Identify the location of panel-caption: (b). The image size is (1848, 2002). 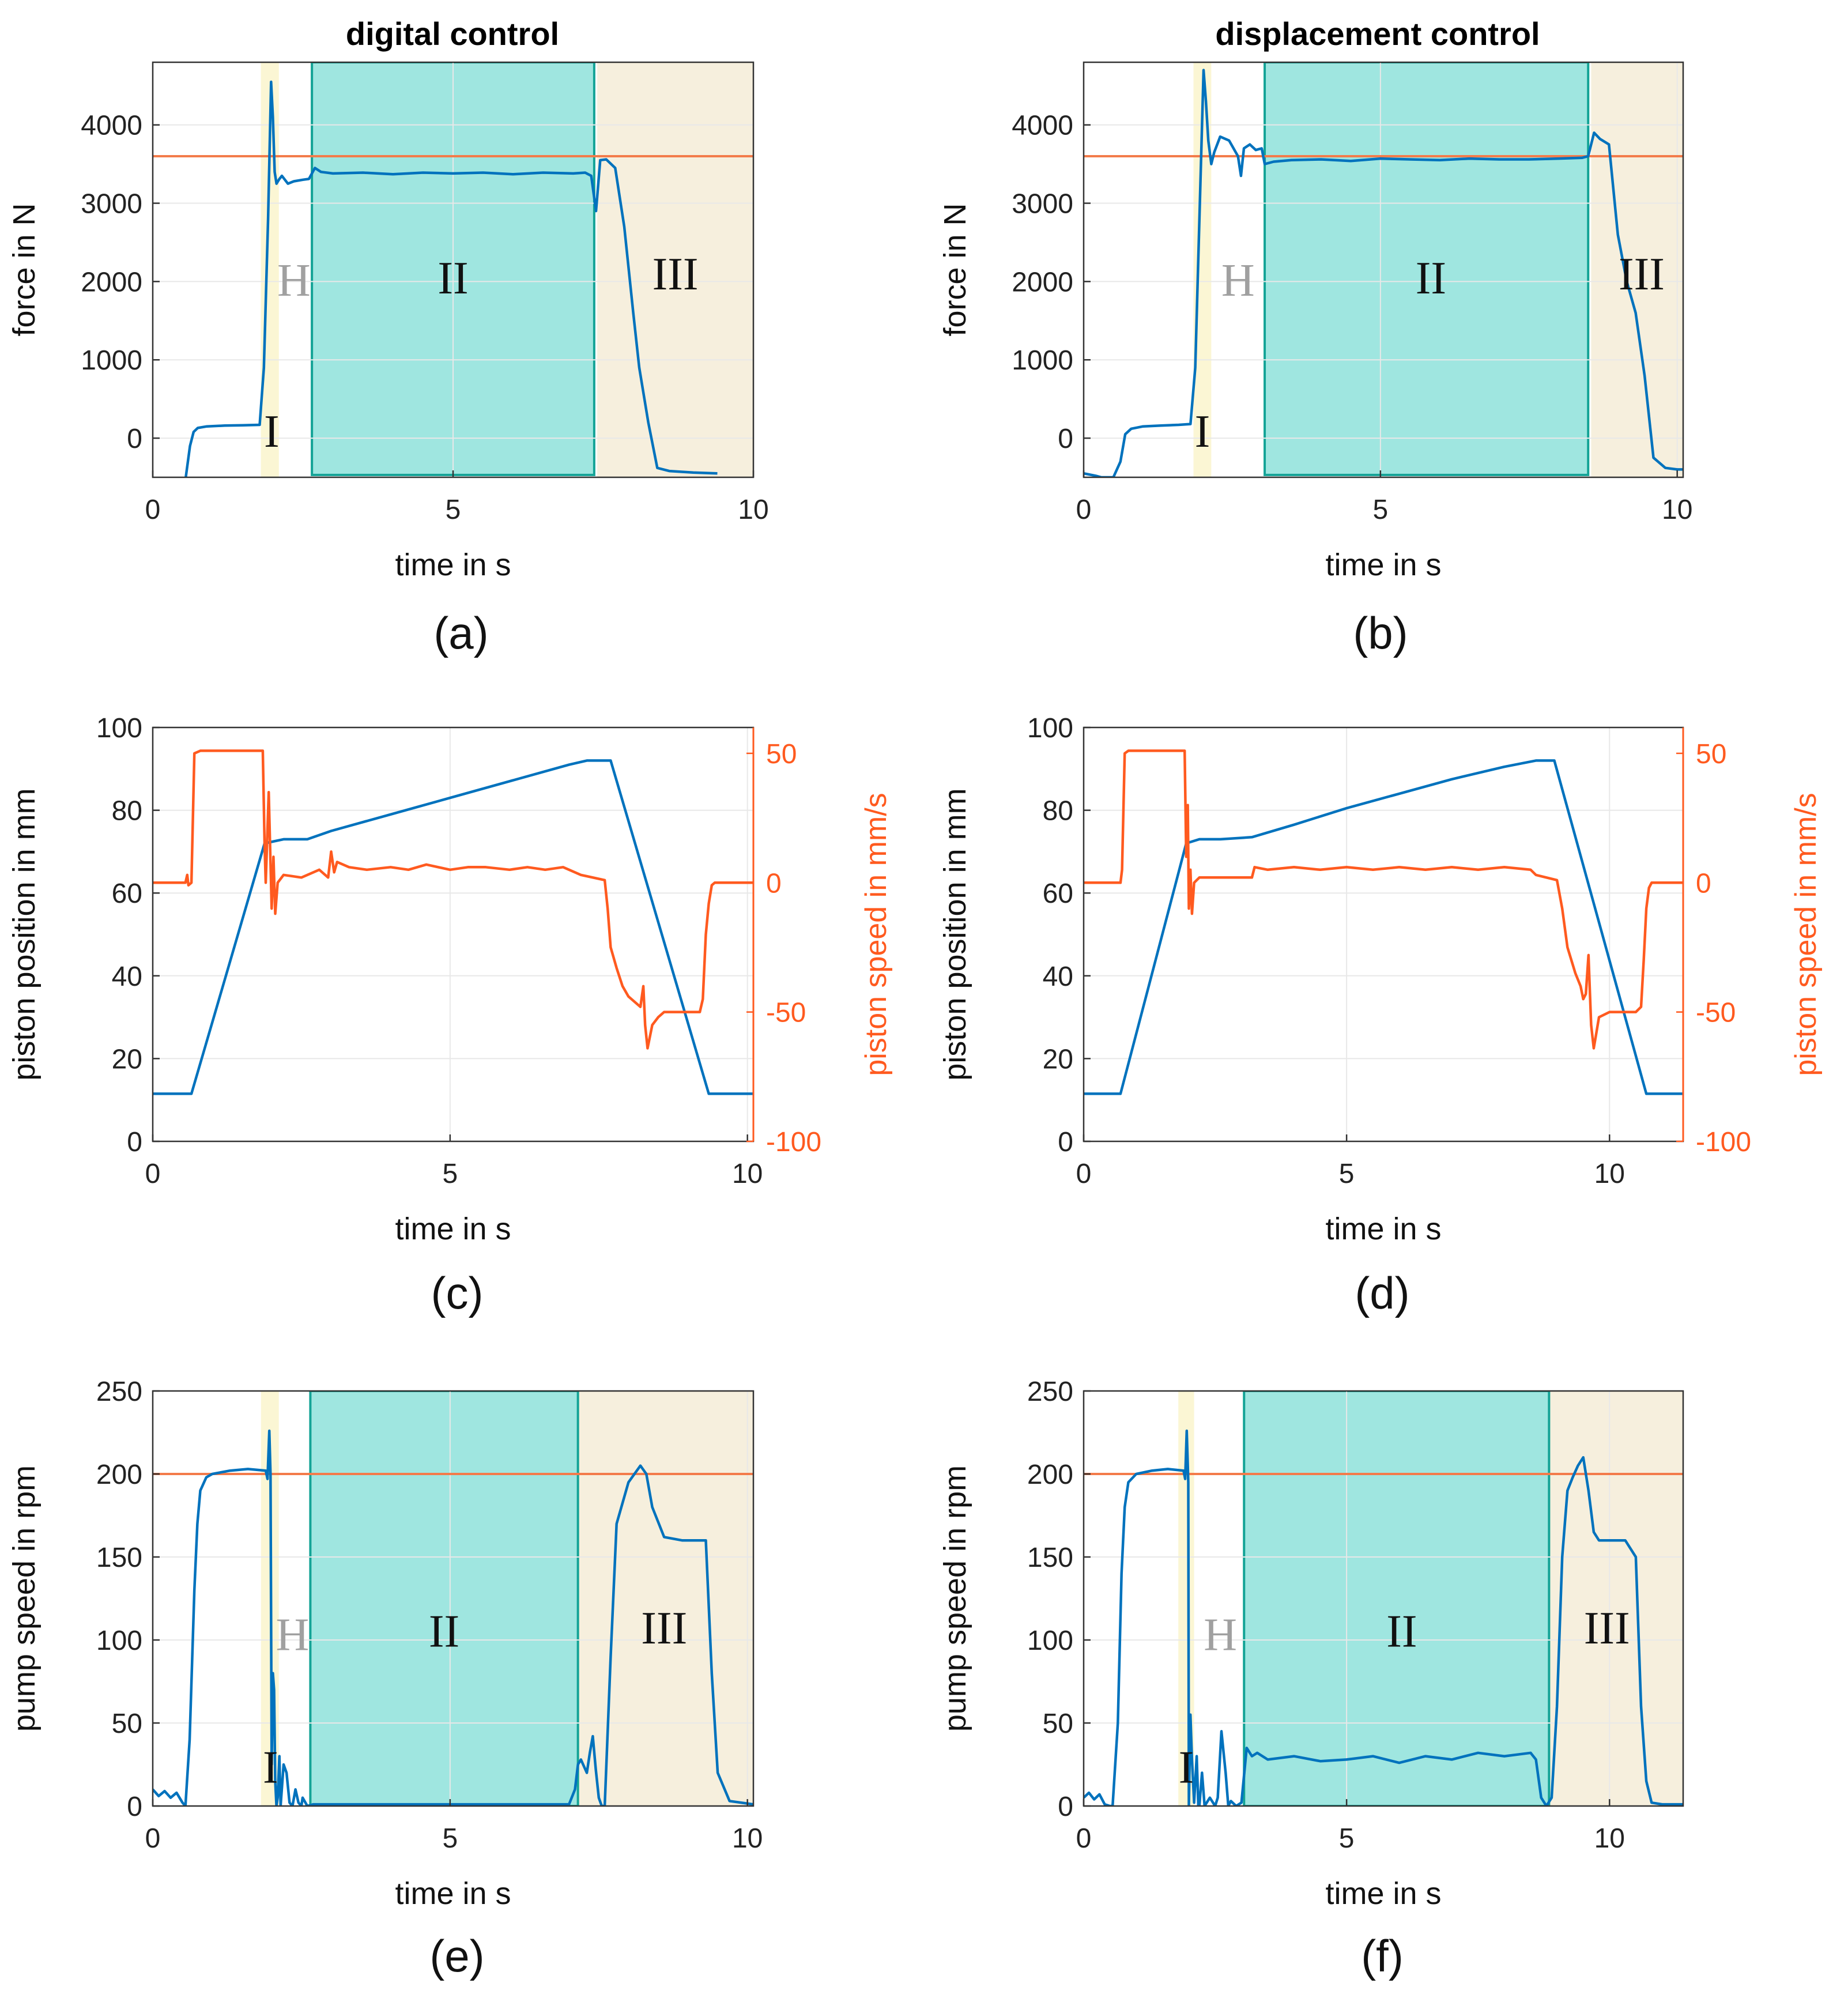
(1381, 633).